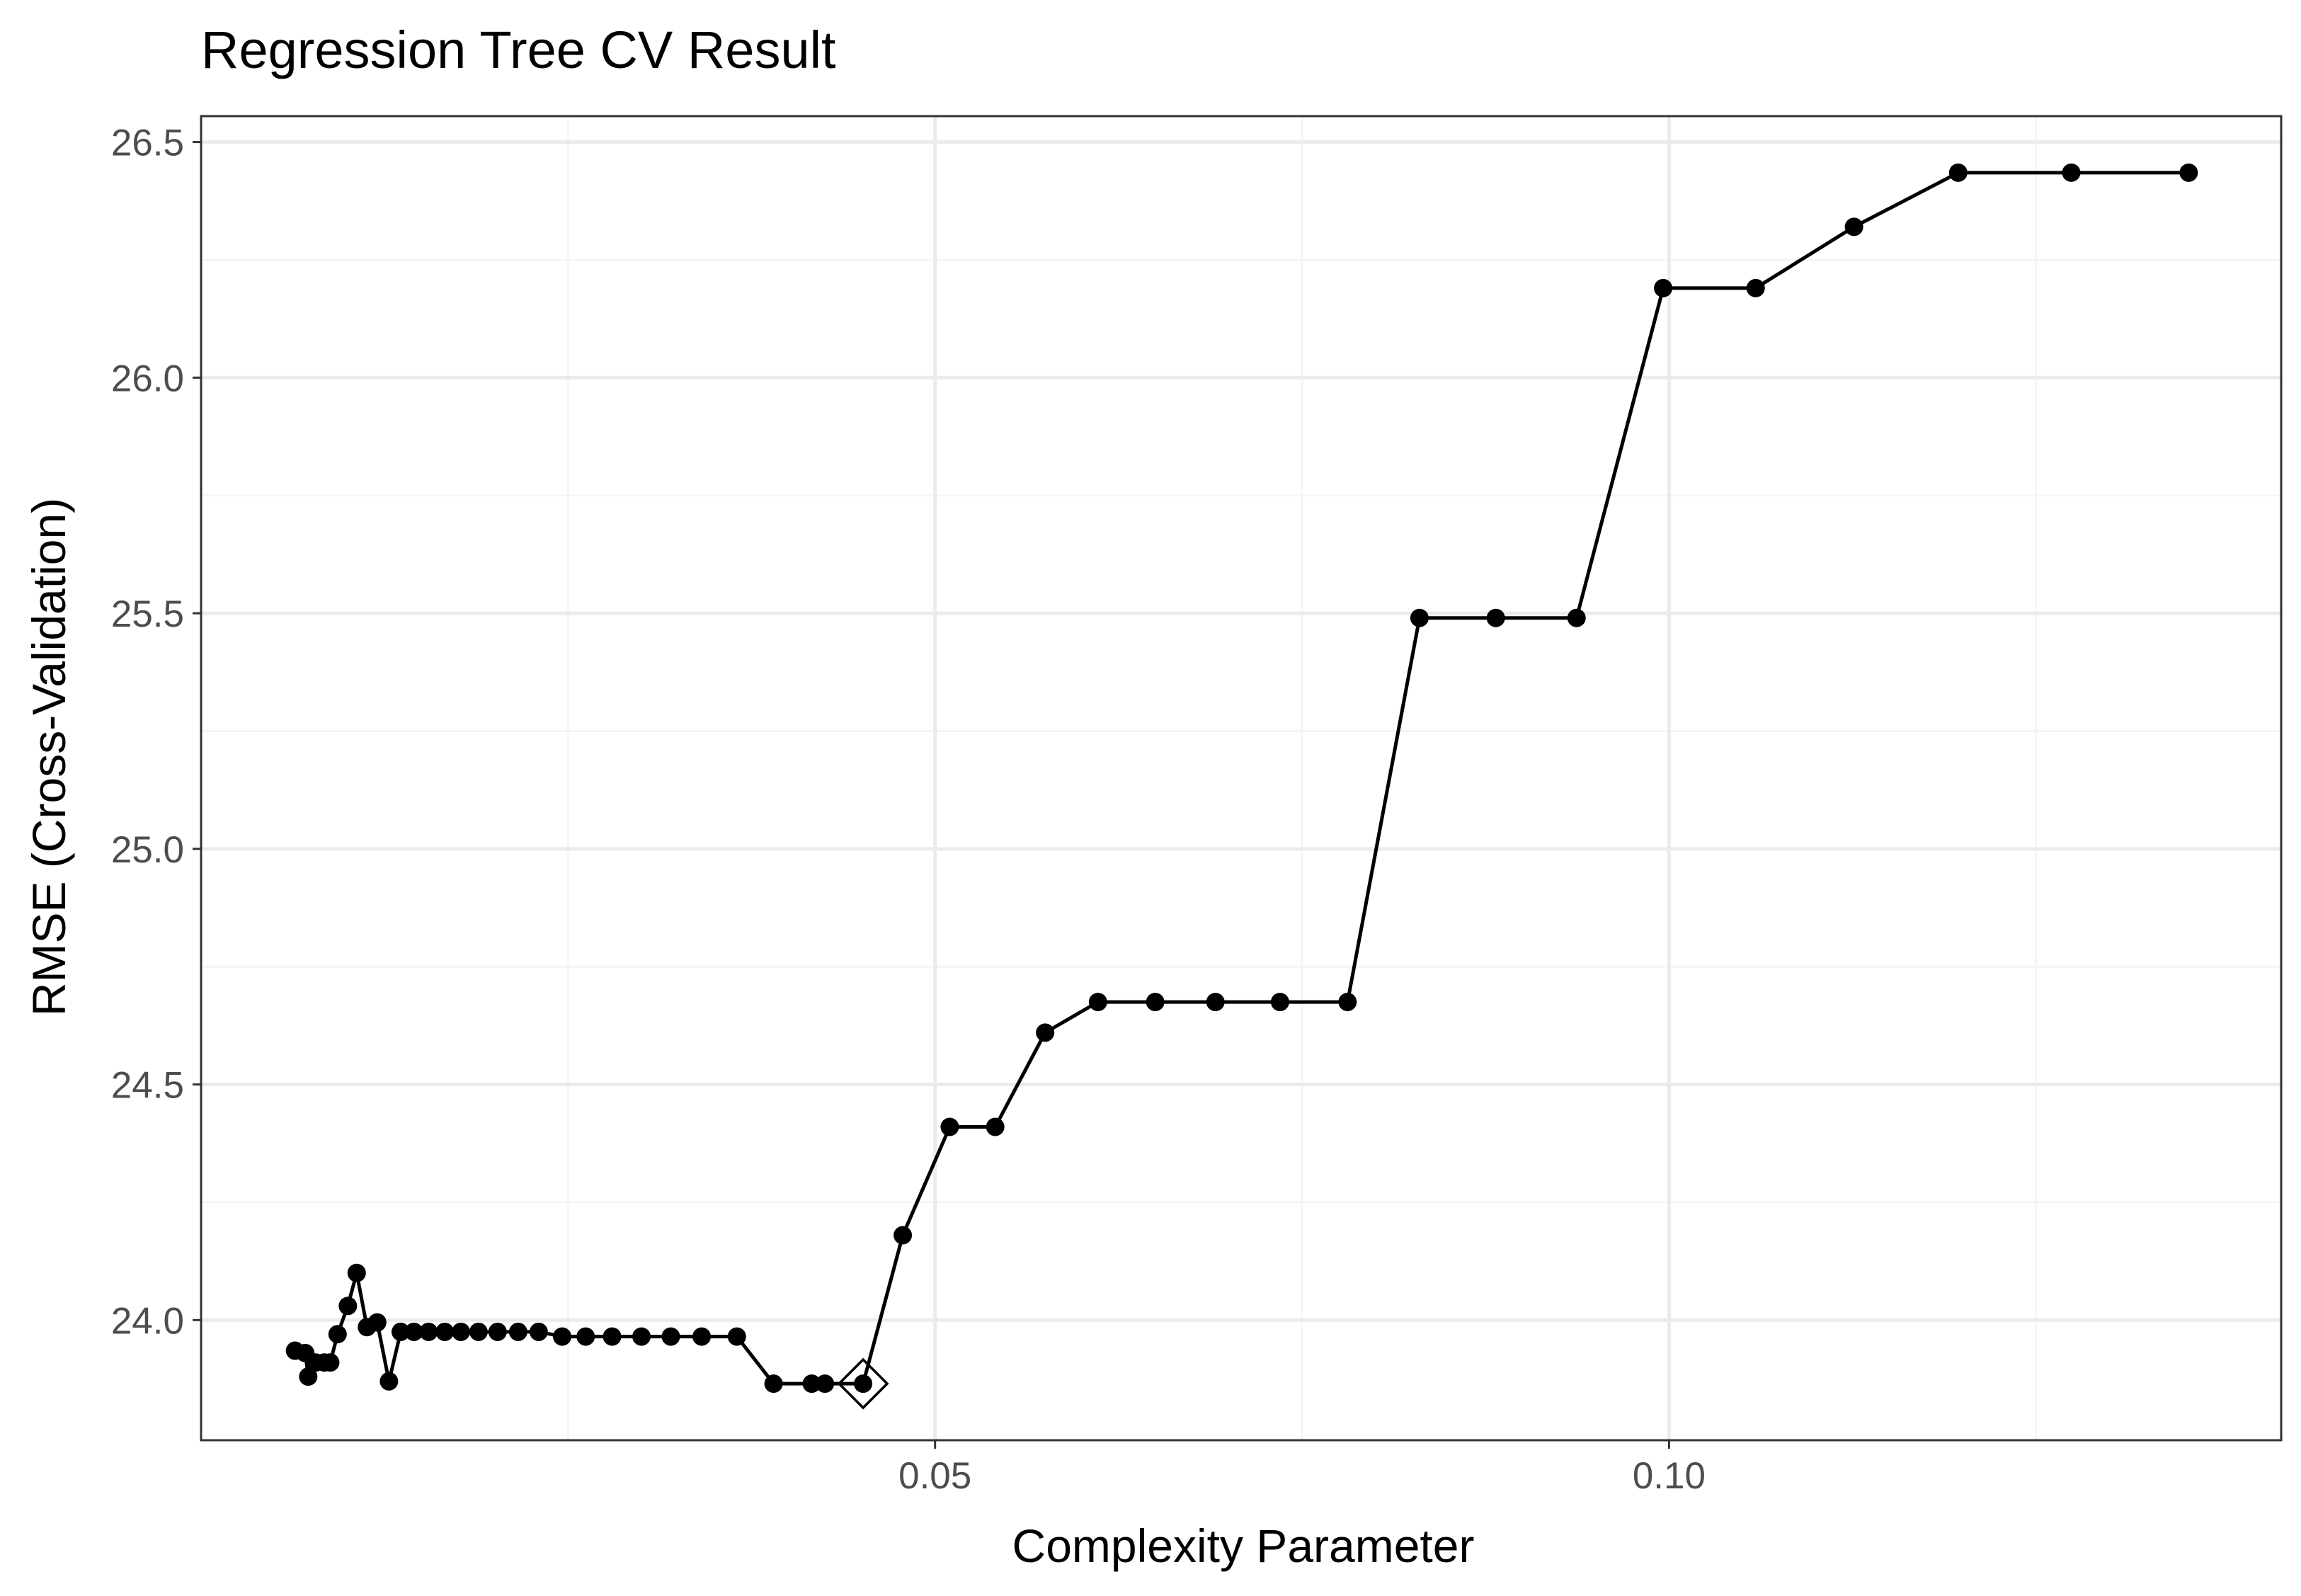  I want to click on optimal-cp-diamond-marker, so click(863, 1383).